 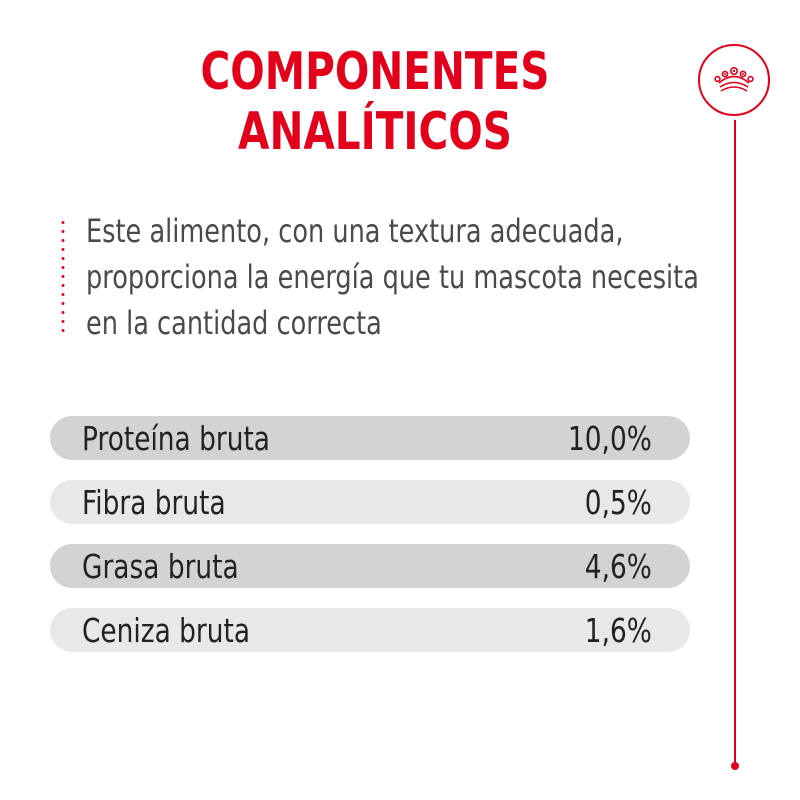 I want to click on title-line-1: COMPONENTES, so click(x=375, y=72).